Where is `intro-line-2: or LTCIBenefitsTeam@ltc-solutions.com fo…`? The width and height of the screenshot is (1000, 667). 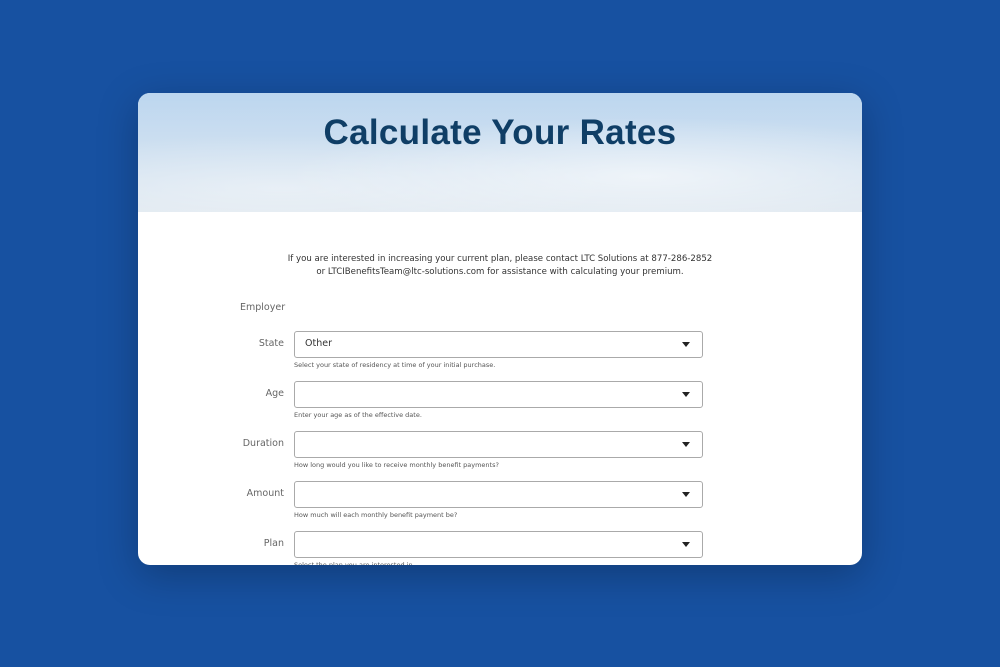 intro-line-2: or LTCIBenefitsTeam@ltc-solutions.com fo… is located at coordinates (500, 272).